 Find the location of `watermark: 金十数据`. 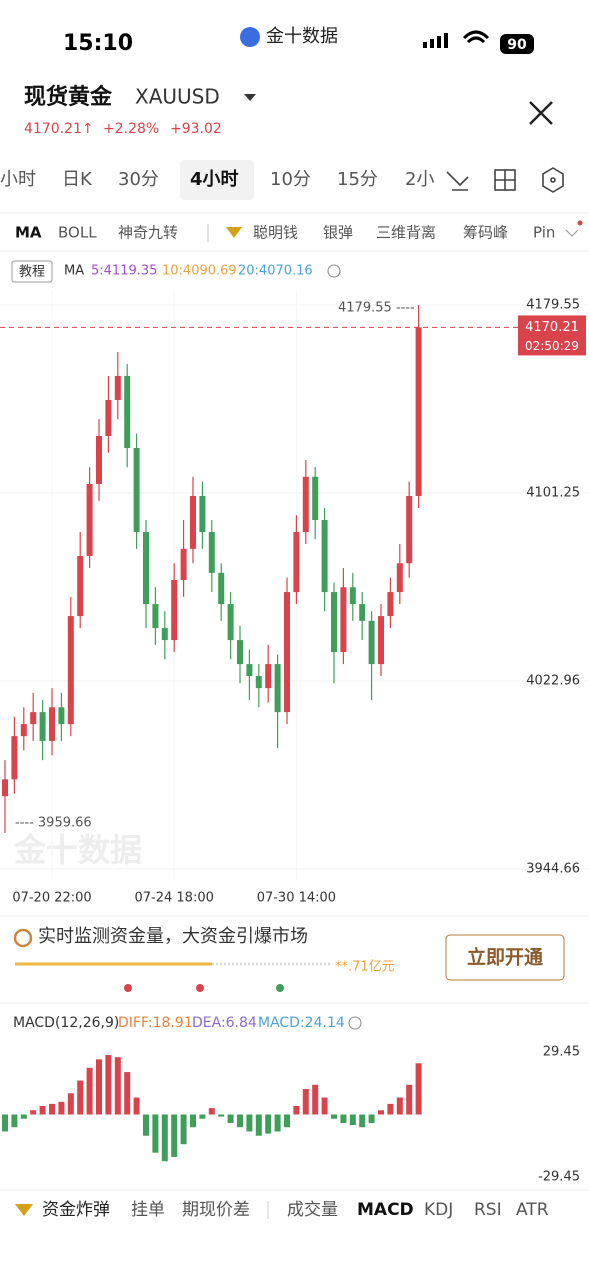

watermark: 金十数据 is located at coordinates (77, 850).